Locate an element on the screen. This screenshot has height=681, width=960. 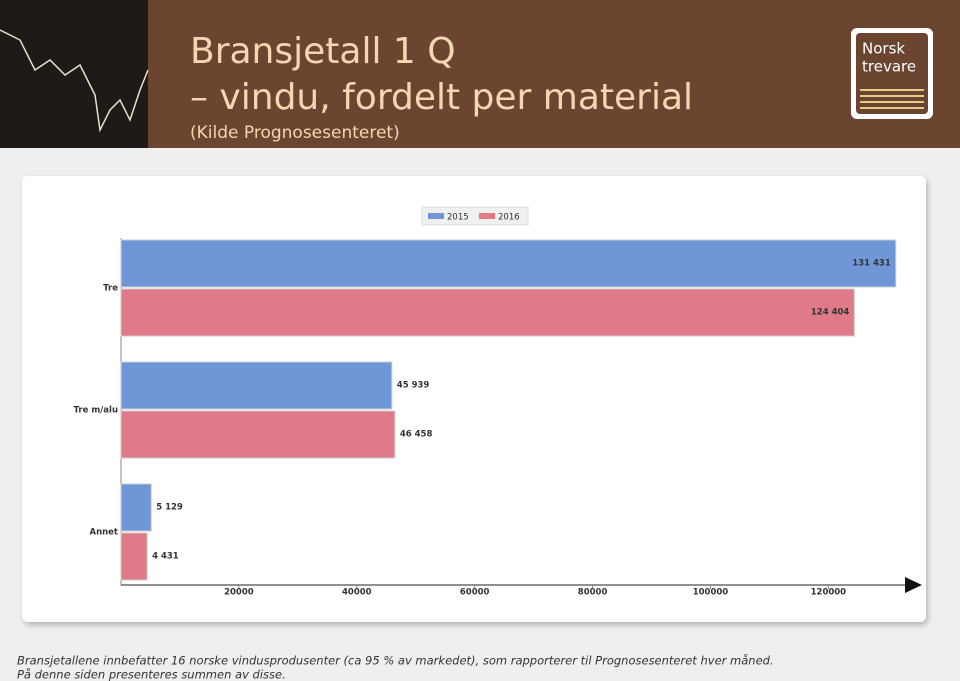
logo-inner is located at coordinates (892, 73).